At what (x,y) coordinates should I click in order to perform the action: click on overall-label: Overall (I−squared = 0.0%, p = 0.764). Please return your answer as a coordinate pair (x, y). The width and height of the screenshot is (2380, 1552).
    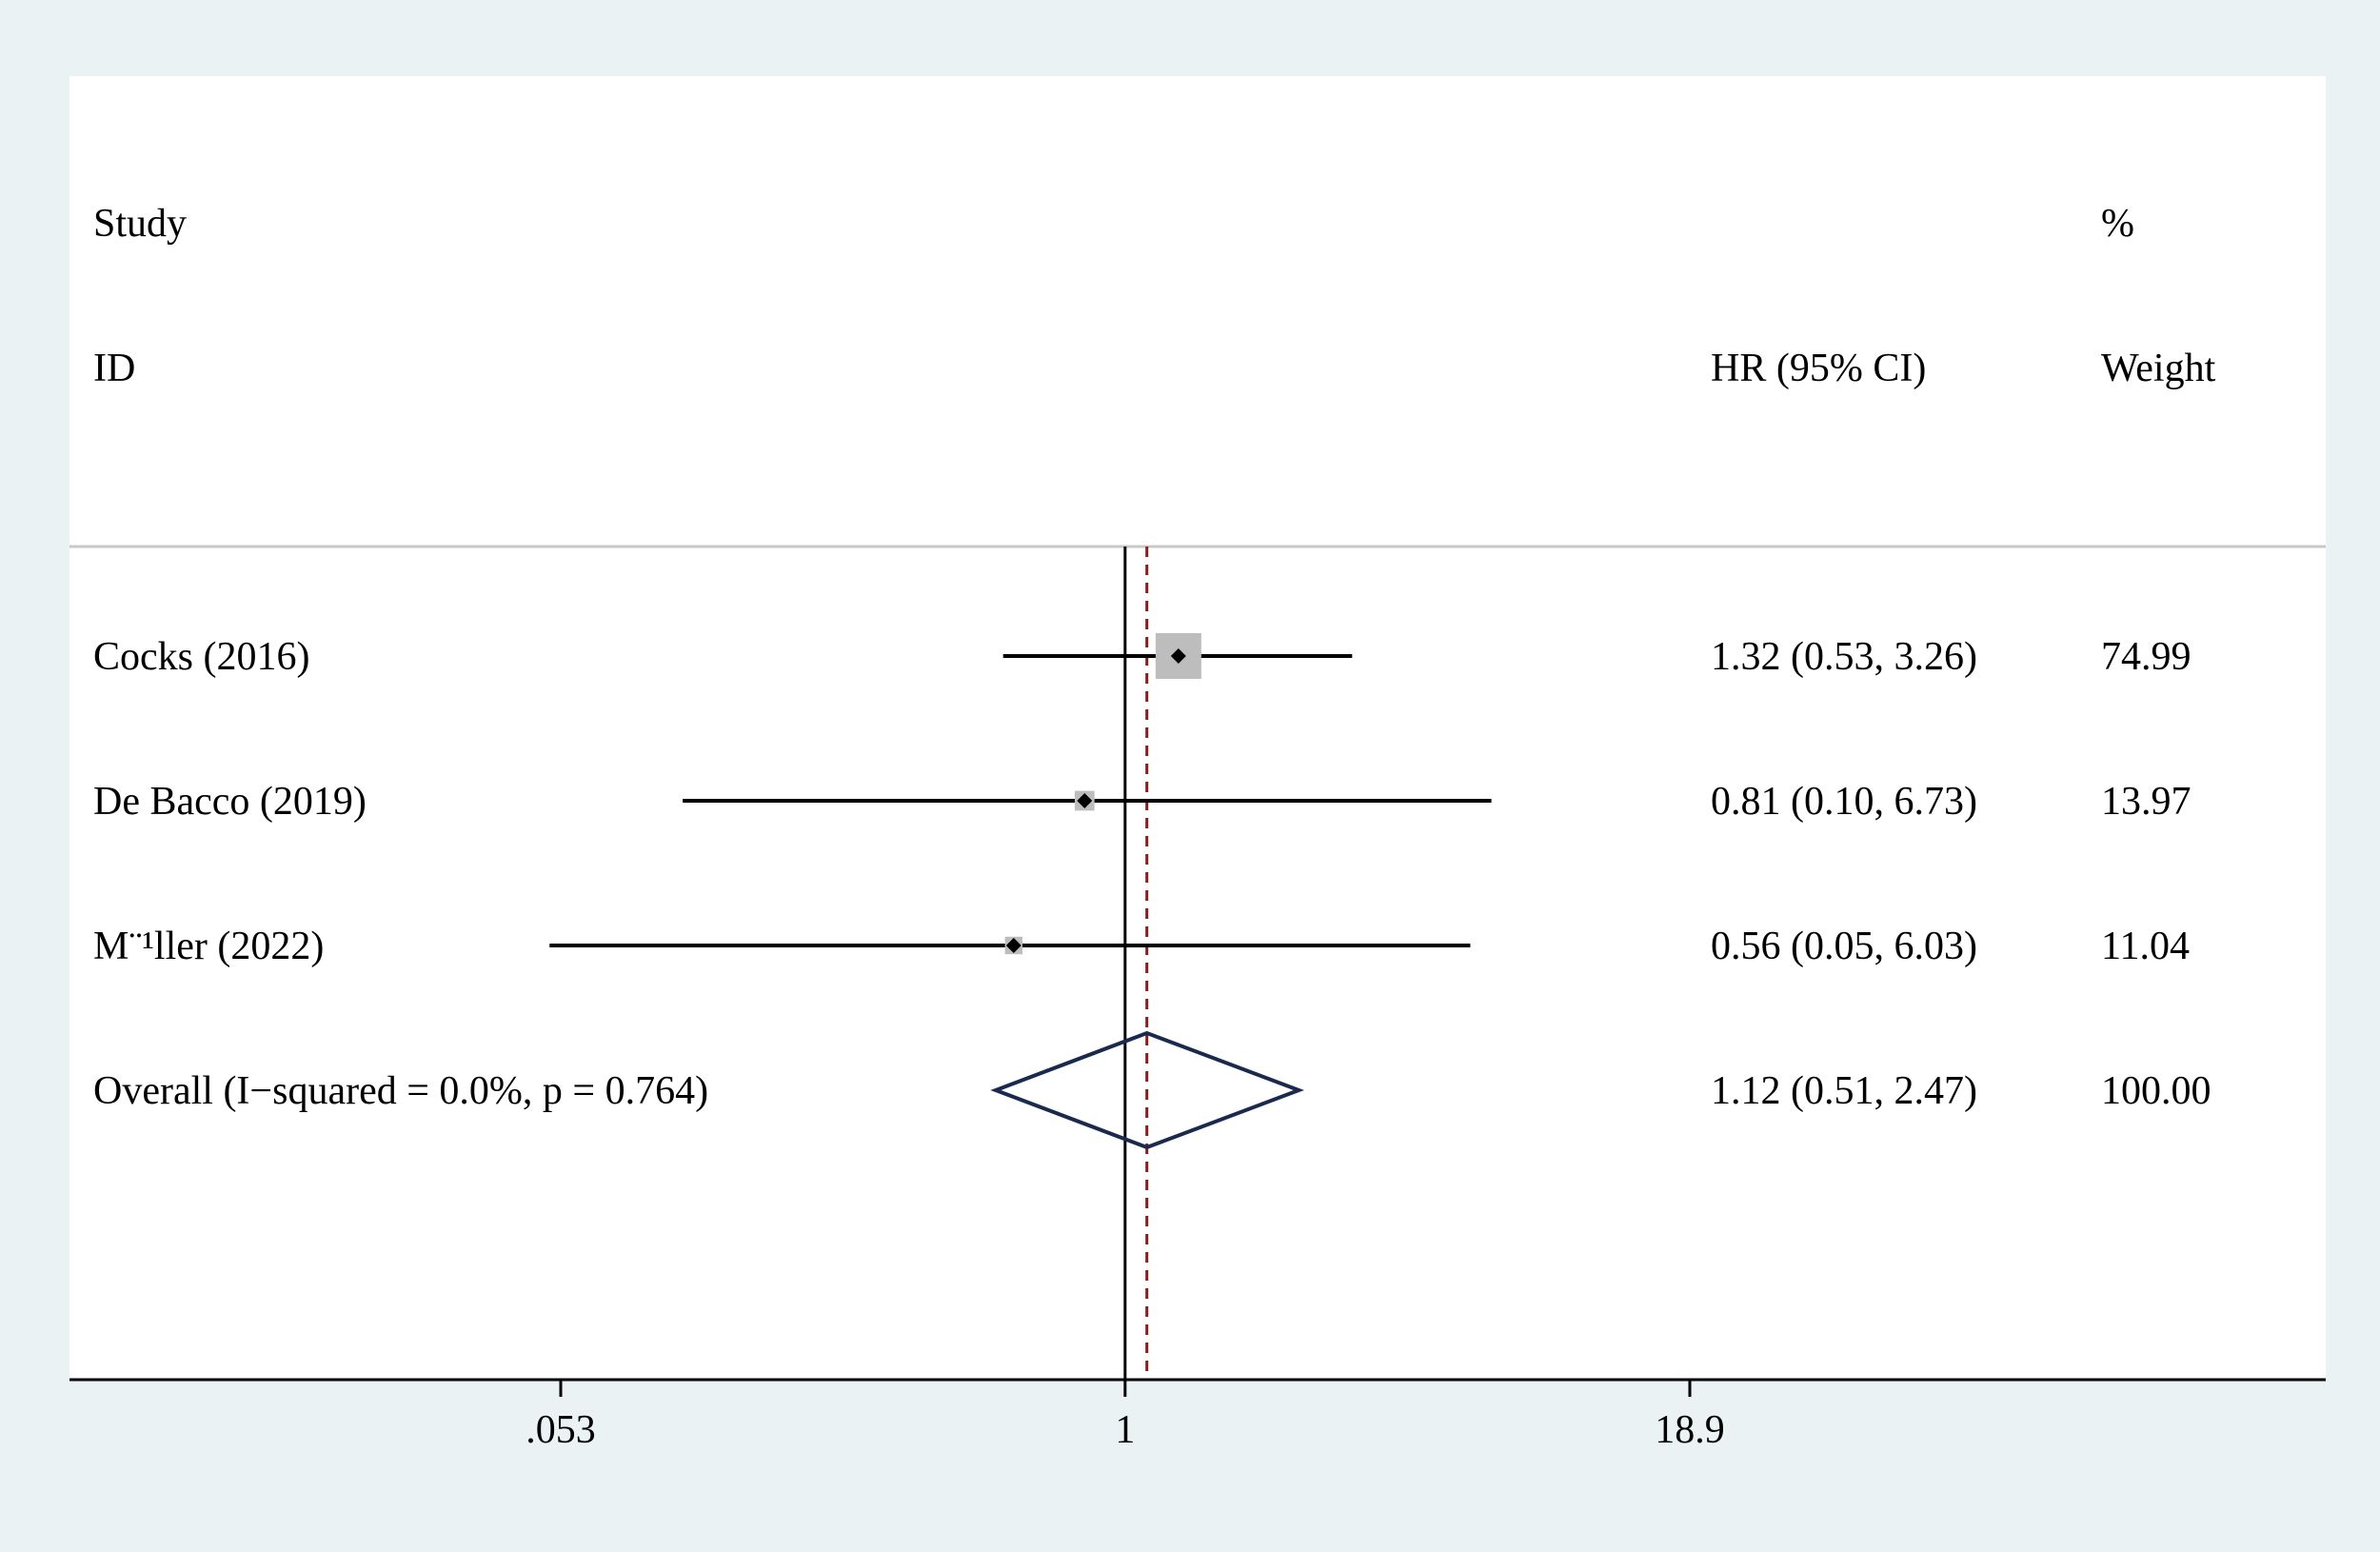
    Looking at the image, I should click on (400, 1091).